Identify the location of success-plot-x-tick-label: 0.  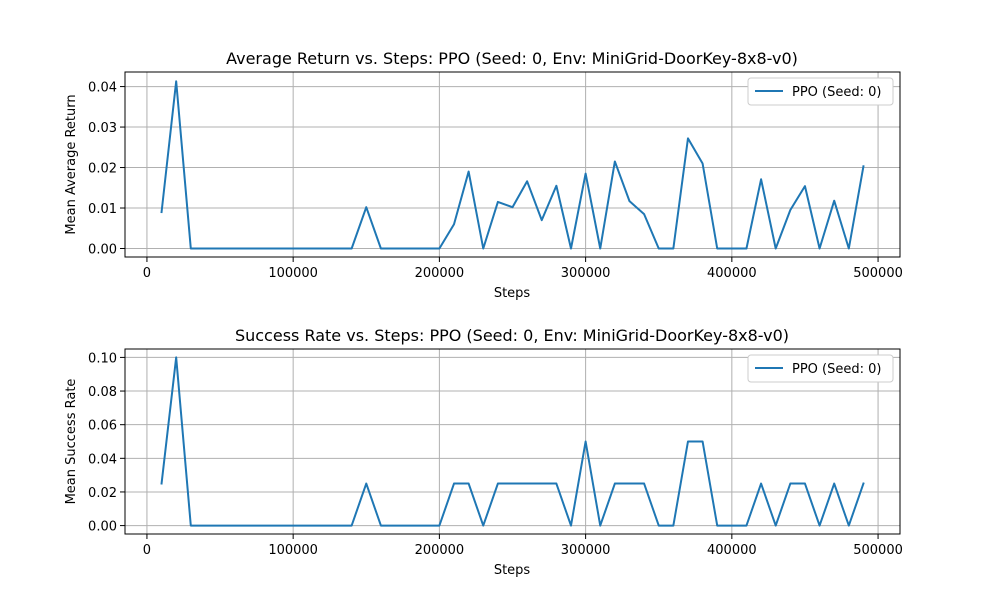
(147, 550).